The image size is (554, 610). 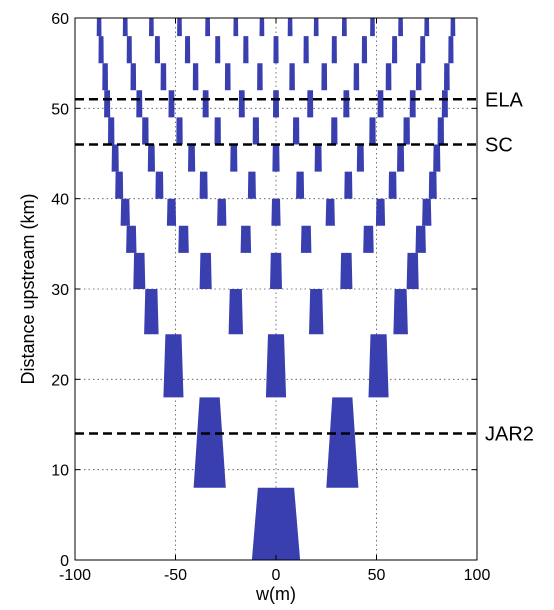 What do you see at coordinates (499, 145) in the screenshot?
I see `reference-line-label: SC` at bounding box center [499, 145].